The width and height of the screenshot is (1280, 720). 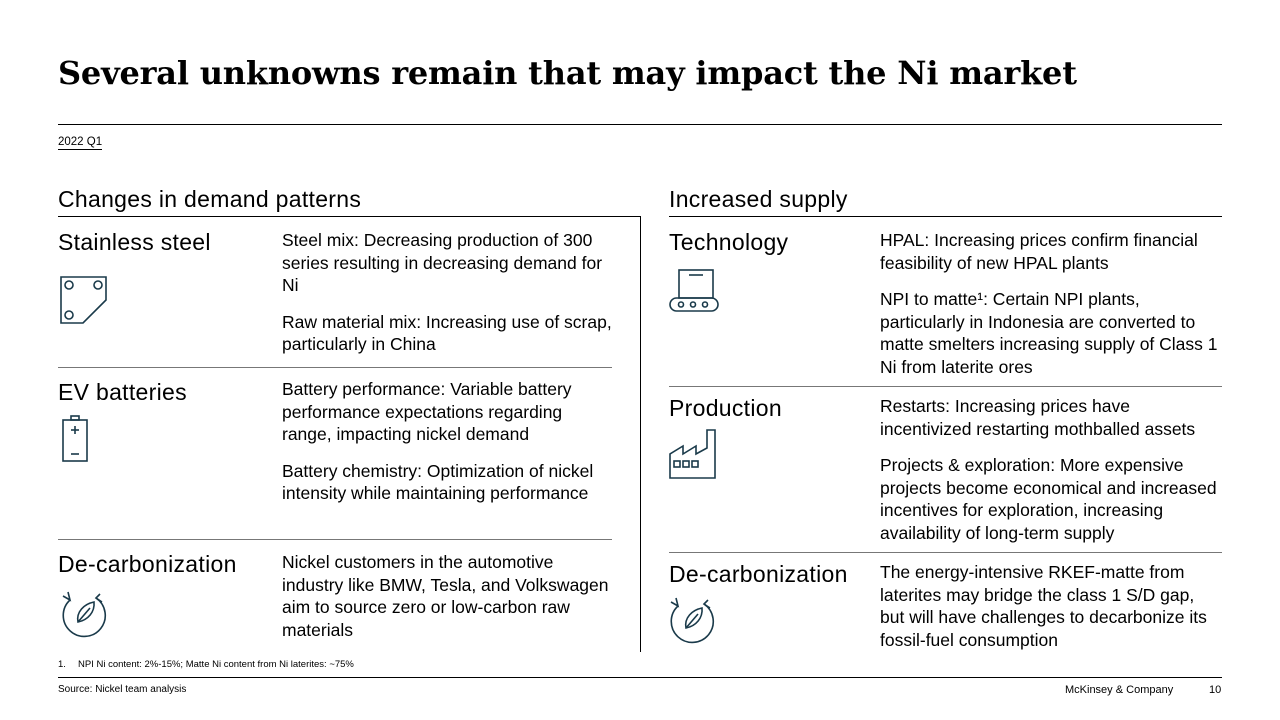 What do you see at coordinates (725, 408) in the screenshot?
I see `category-production: Production` at bounding box center [725, 408].